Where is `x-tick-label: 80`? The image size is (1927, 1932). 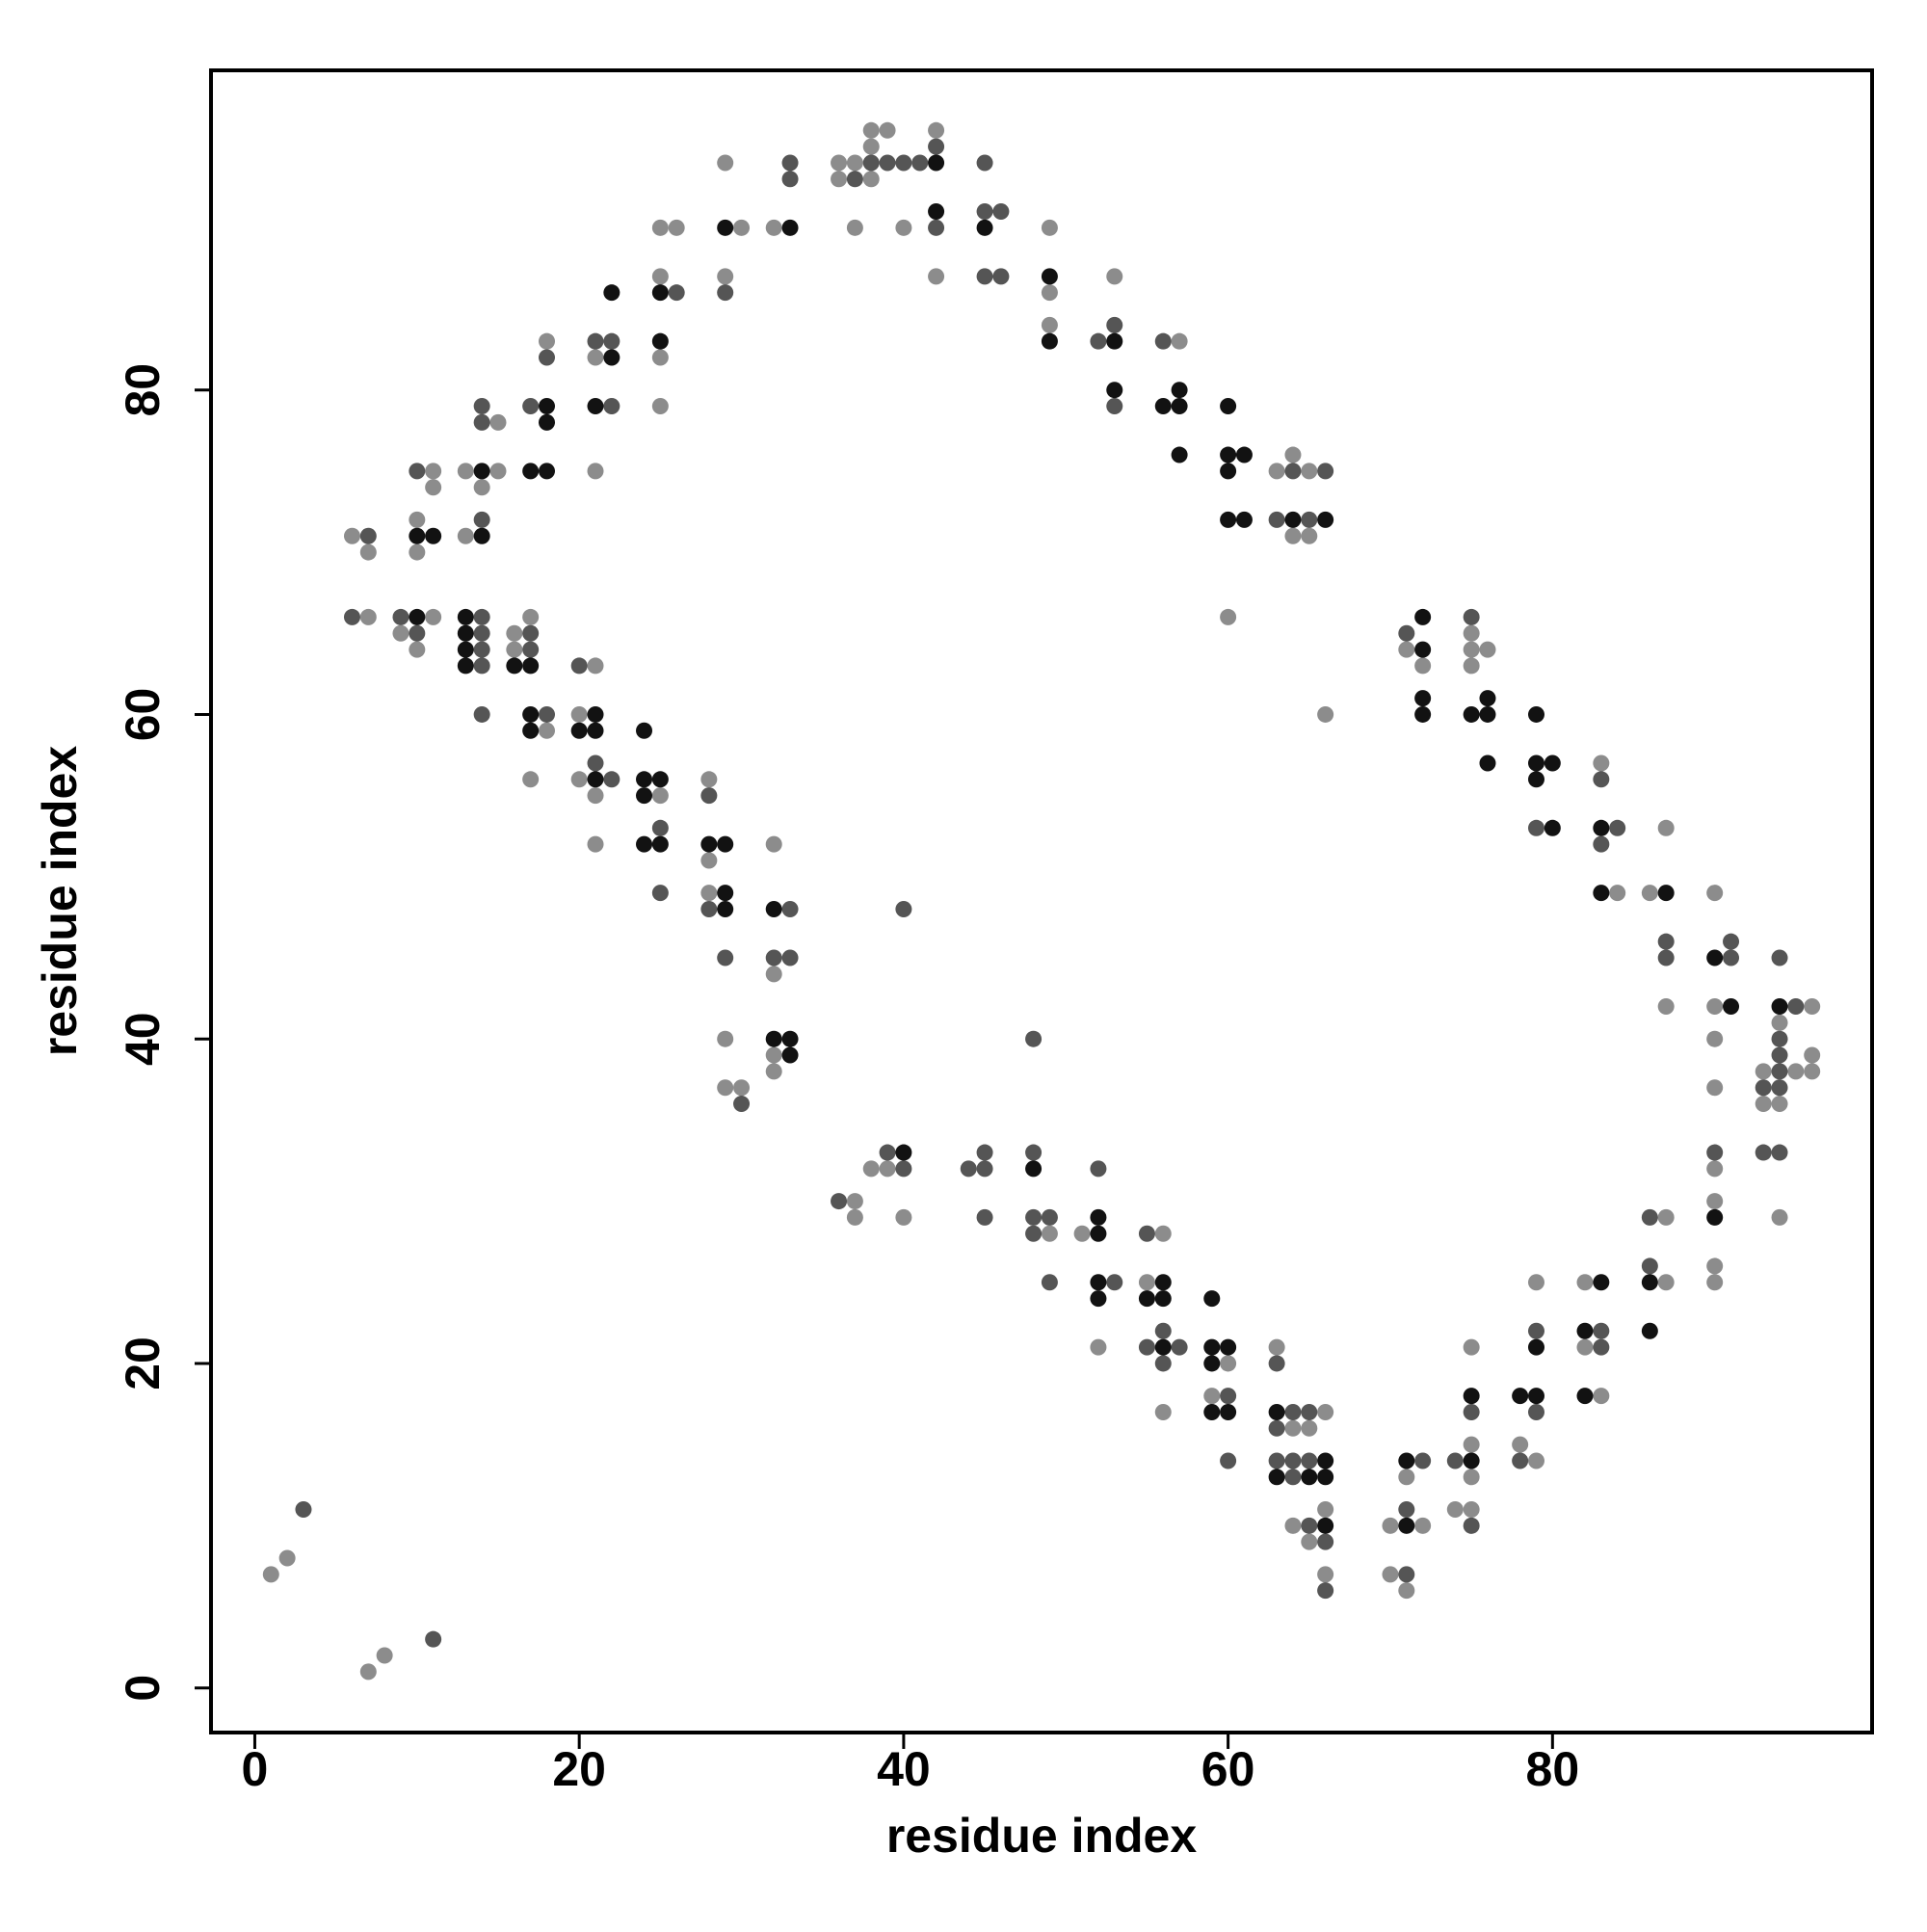 x-tick-label: 80 is located at coordinates (1553, 1769).